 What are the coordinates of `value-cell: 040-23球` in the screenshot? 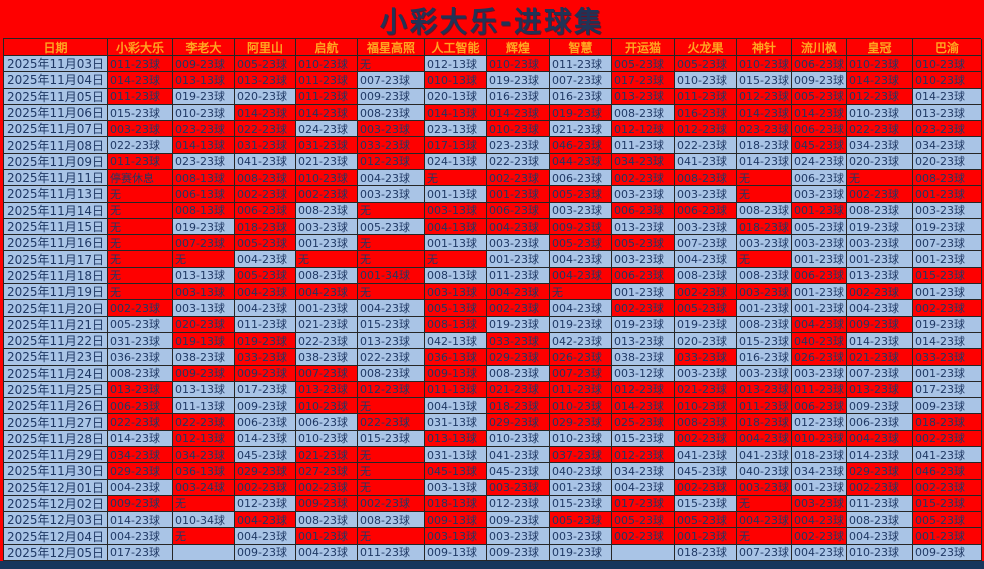 It's located at (819, 341).